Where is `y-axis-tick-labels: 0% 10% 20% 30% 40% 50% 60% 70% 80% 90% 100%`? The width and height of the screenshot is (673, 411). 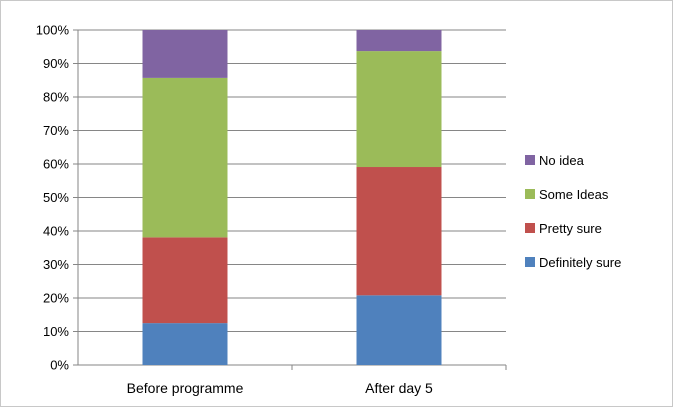
y-axis-tick-labels: 0% 10% 20% 30% 40% 50% 60% 70% 80% 90% 100% is located at coordinates (53, 198).